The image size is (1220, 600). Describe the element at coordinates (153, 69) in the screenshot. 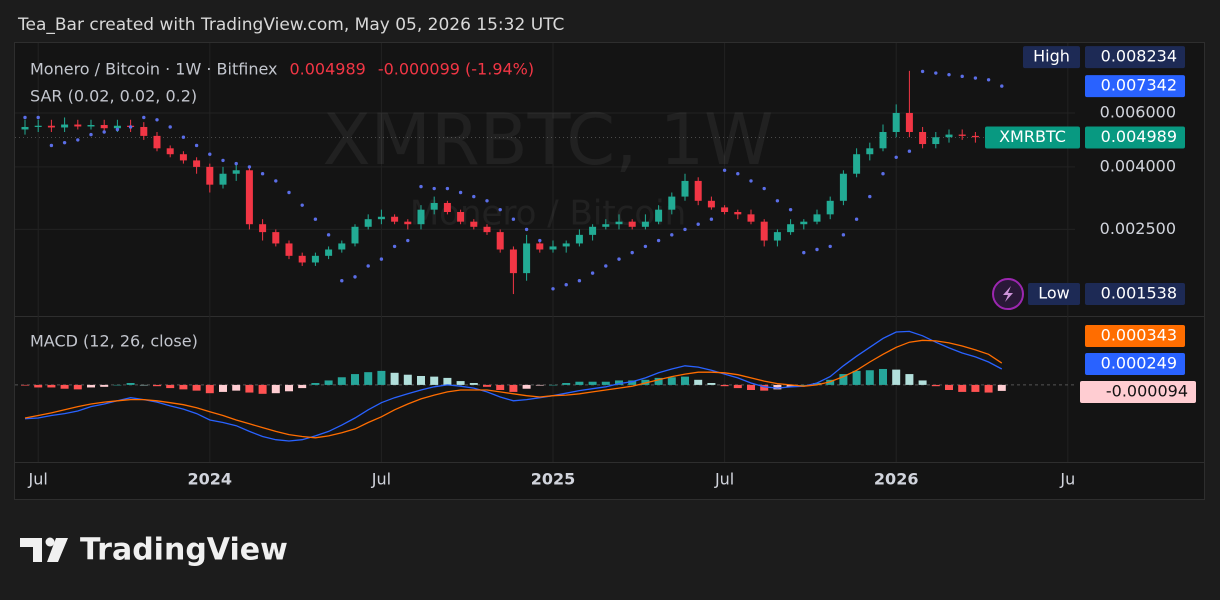

I see `symbol-legend: Monero / Bitcoin · 1W · Bitfinex` at that location.